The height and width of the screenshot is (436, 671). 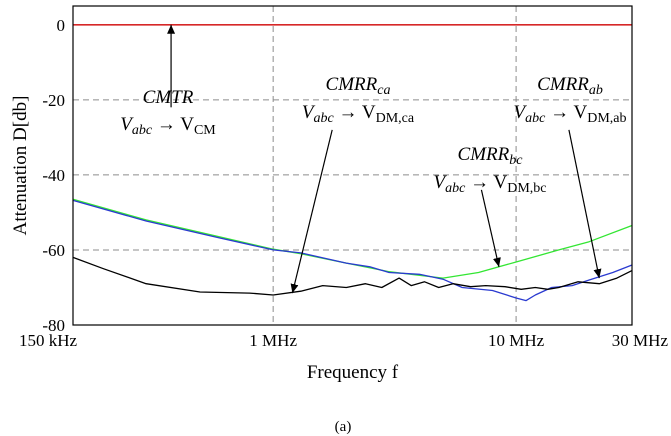 I want to click on y-tick-label-2: -40, so click(x=53, y=175).